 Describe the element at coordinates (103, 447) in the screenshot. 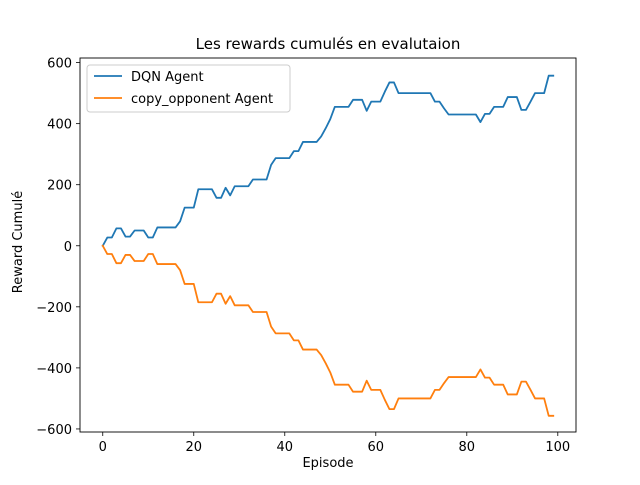

I see `x-tick-label: 0` at that location.